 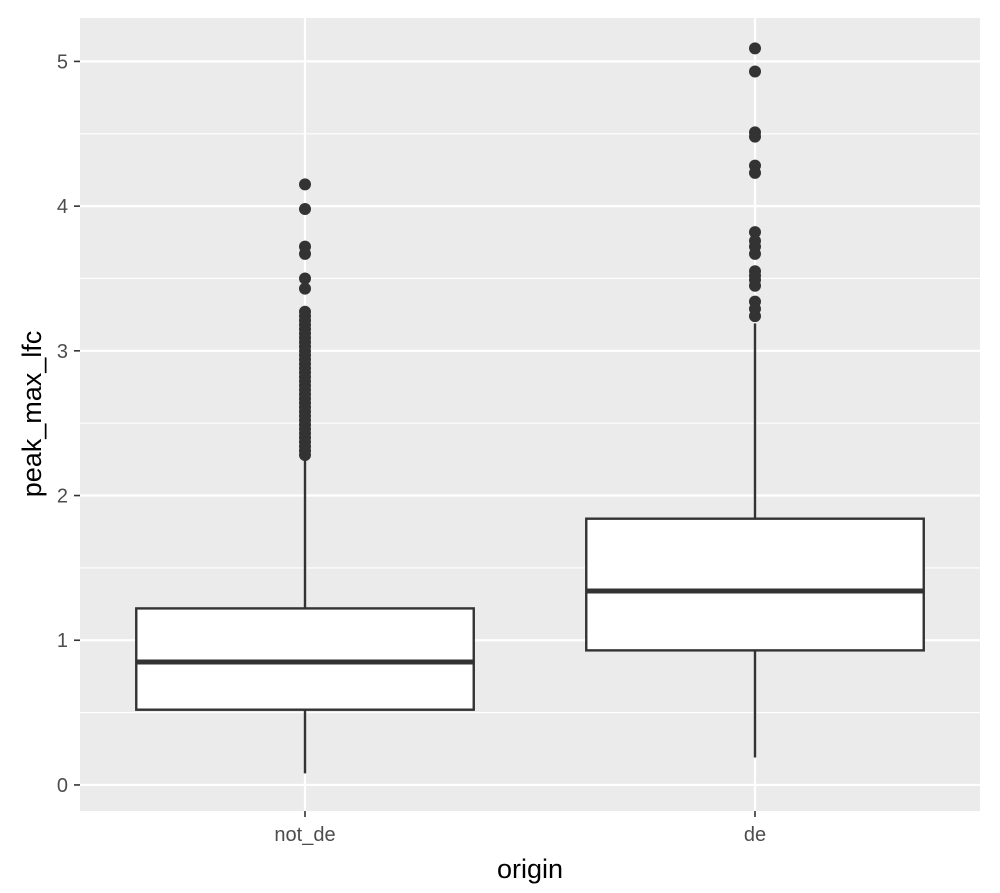 I want to click on x-tick-label: not_de, so click(x=304, y=835).